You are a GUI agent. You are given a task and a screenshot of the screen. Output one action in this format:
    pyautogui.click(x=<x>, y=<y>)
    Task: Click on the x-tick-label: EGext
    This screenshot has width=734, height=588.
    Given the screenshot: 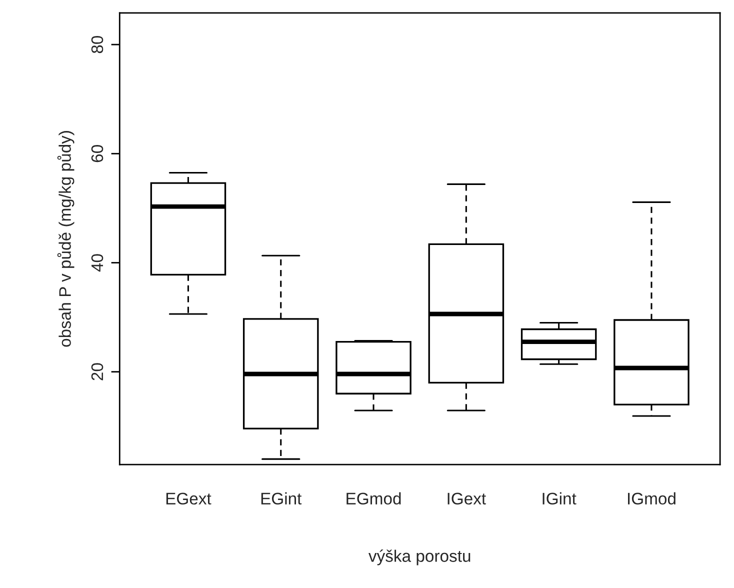 What is the action you would take?
    pyautogui.click(x=189, y=498)
    